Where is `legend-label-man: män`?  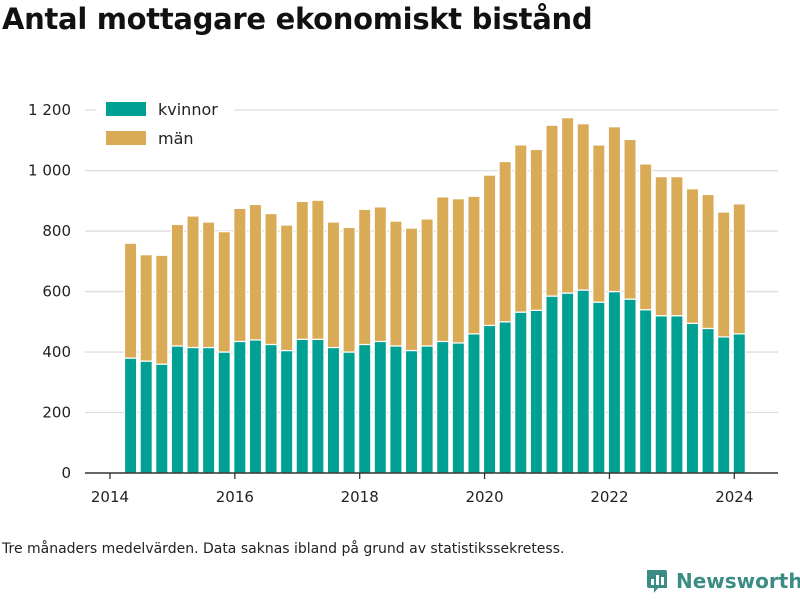 legend-label-man: män is located at coordinates (176, 138).